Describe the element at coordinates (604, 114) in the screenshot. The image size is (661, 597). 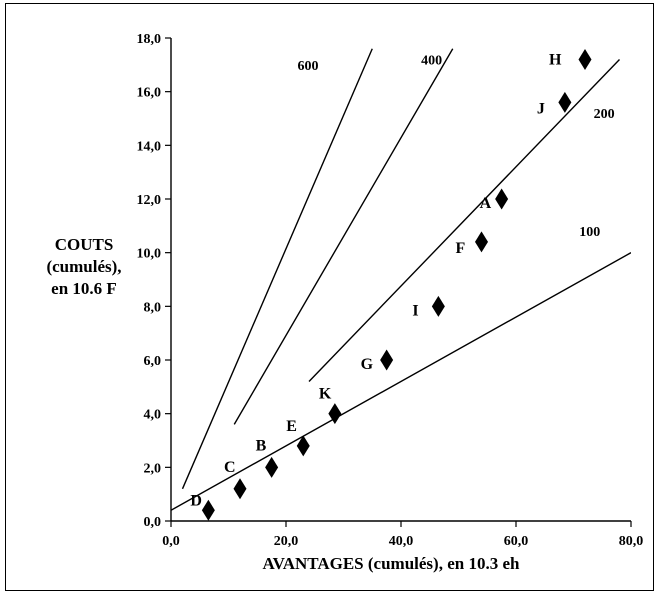
I see `reference-line-label: 200` at that location.